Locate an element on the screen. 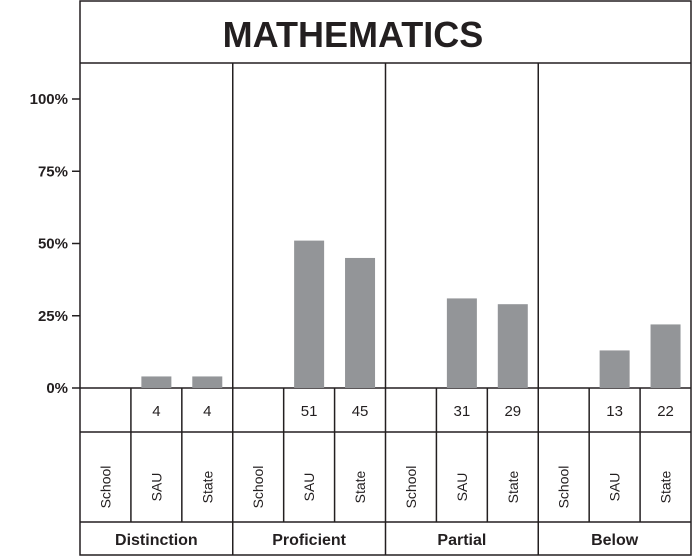 The width and height of the screenshot is (692, 556). category-label: Distinction is located at coordinates (156, 540).